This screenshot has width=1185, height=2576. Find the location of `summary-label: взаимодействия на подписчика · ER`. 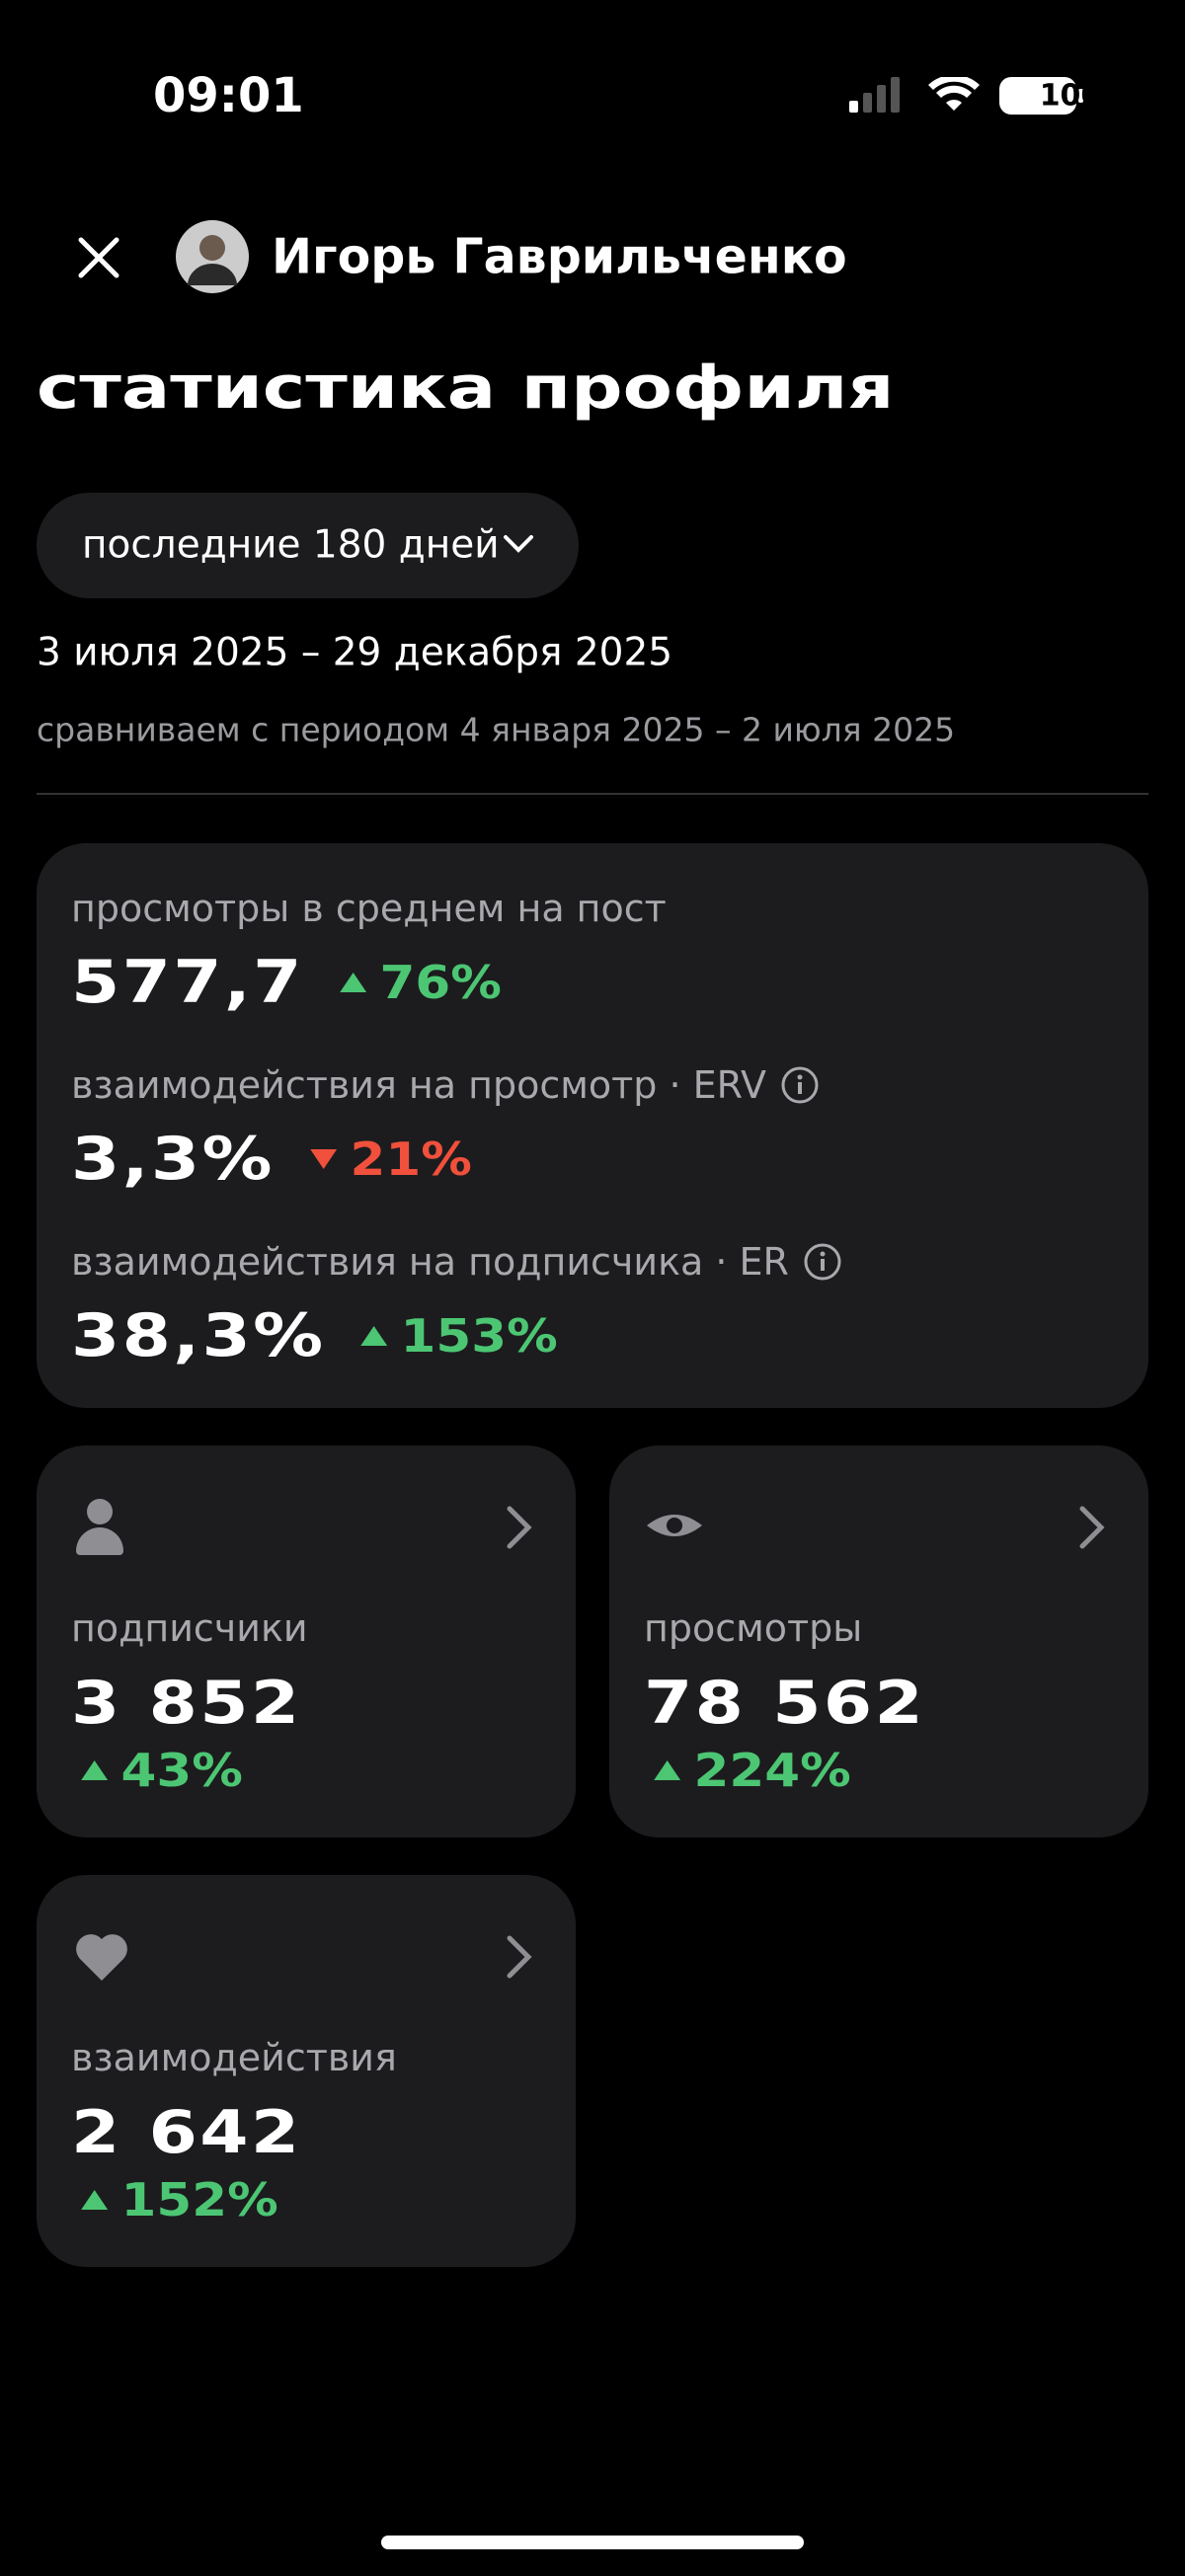

summary-label: взаимодействия на подписчика · ER is located at coordinates (456, 1262).